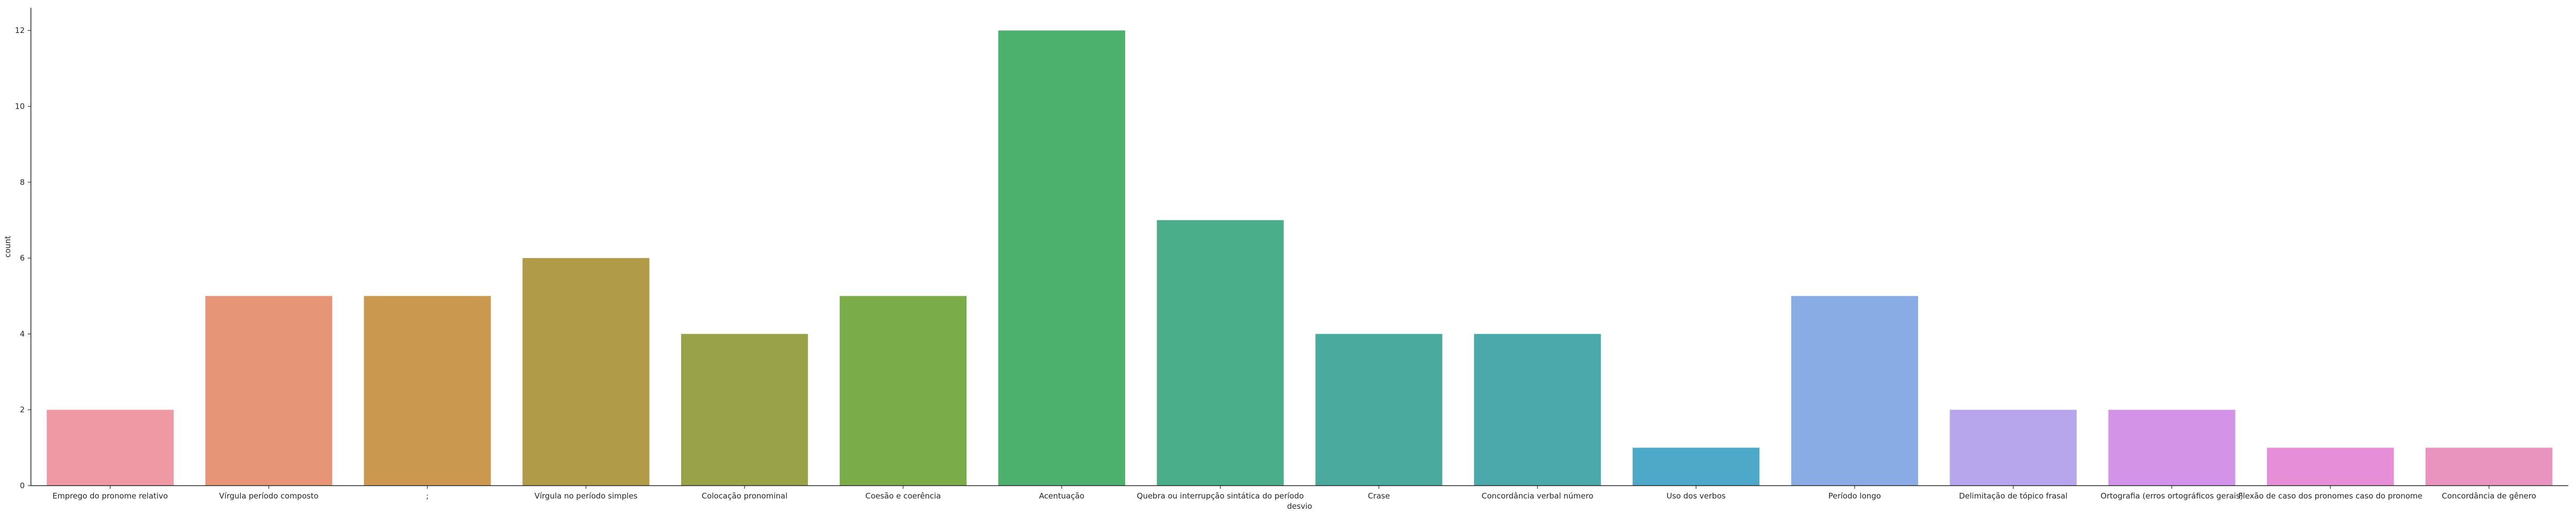 Image resolution: width=2576 pixels, height=515 pixels. I want to click on x-tick-label-12: Delimitação de tópico frasal, so click(2013, 496).